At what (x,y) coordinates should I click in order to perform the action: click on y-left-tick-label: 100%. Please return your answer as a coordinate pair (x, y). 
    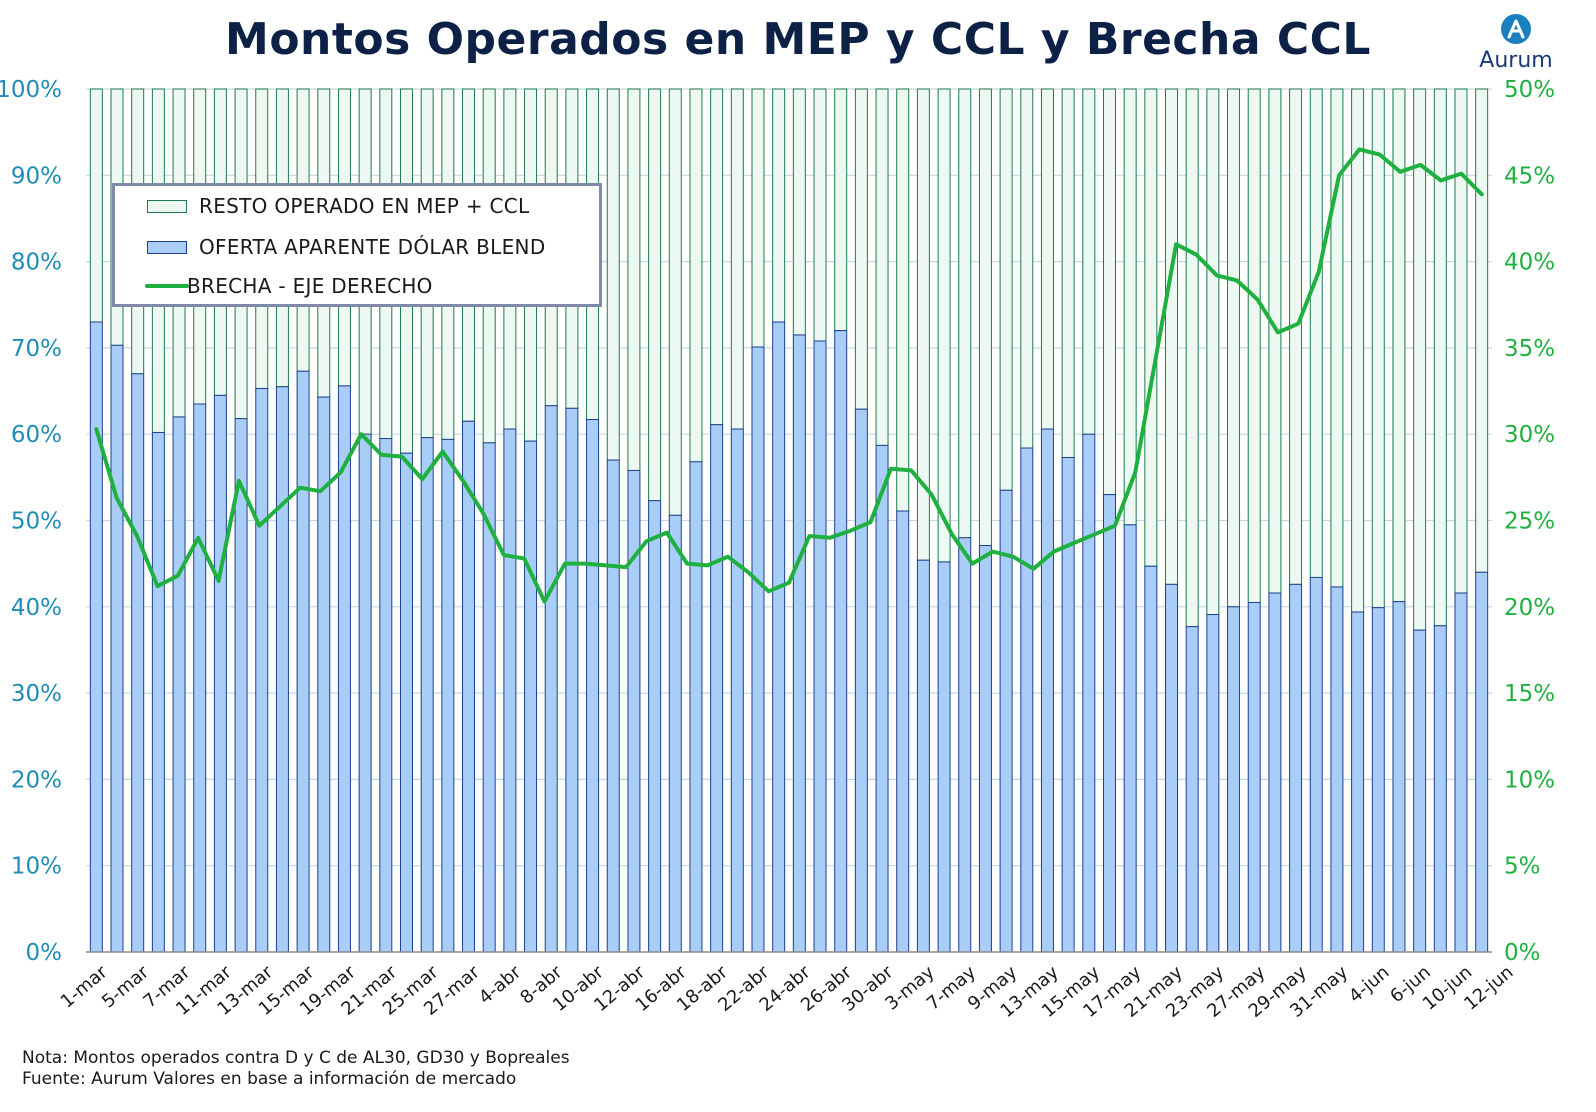
    Looking at the image, I should click on (31, 90).